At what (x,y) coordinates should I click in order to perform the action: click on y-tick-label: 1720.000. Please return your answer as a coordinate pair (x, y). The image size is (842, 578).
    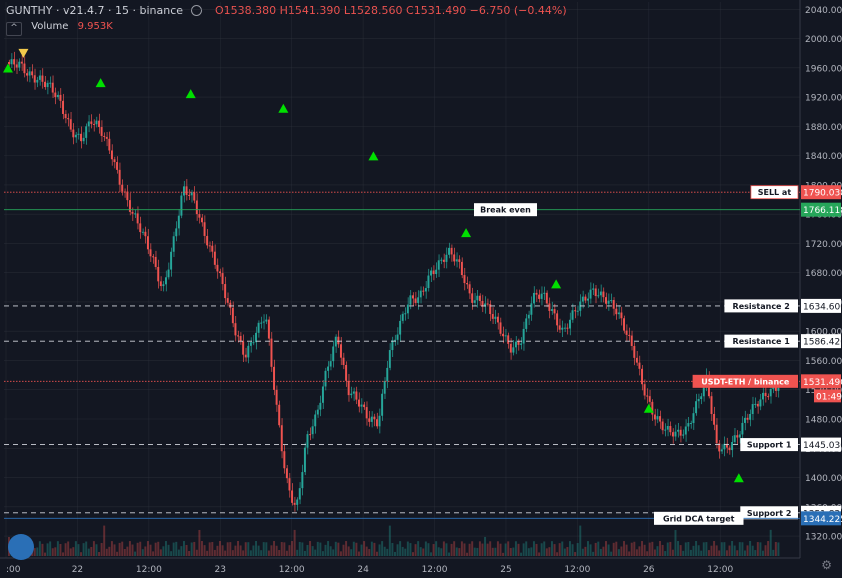
    Looking at the image, I should click on (823, 245).